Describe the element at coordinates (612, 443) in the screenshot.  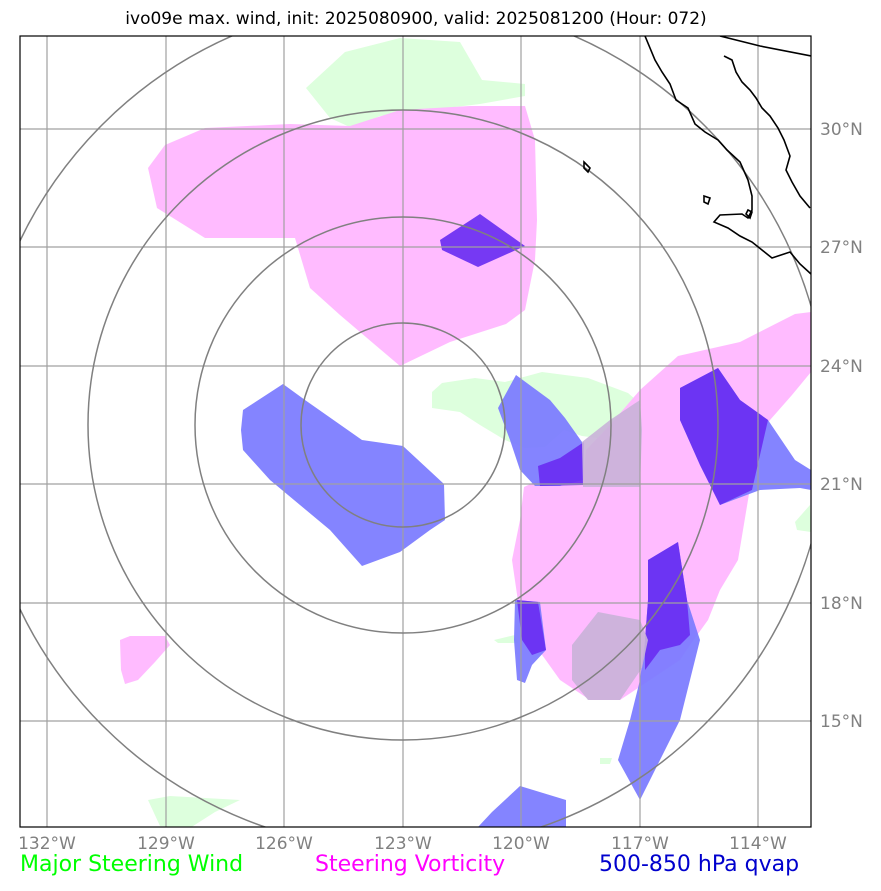
I see `overlap-area` at that location.